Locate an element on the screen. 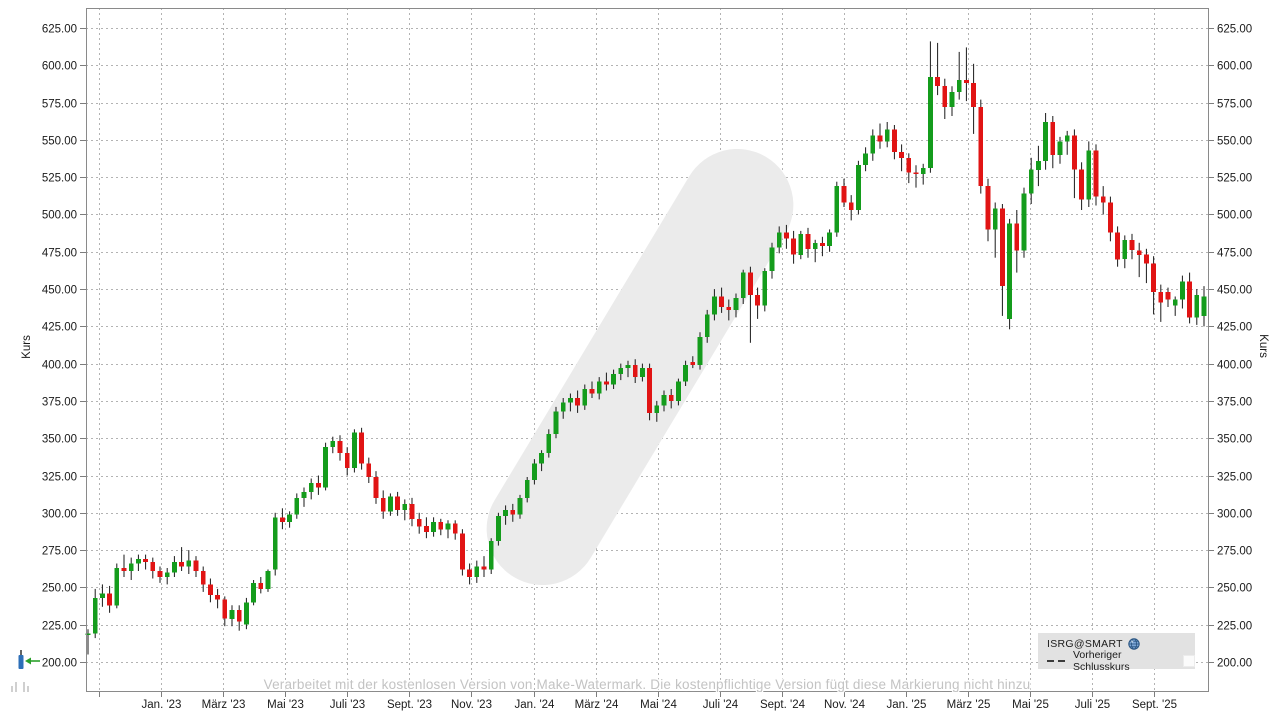 The height and width of the screenshot is (718, 1281). legend-swatch-button is located at coordinates (1189, 660).